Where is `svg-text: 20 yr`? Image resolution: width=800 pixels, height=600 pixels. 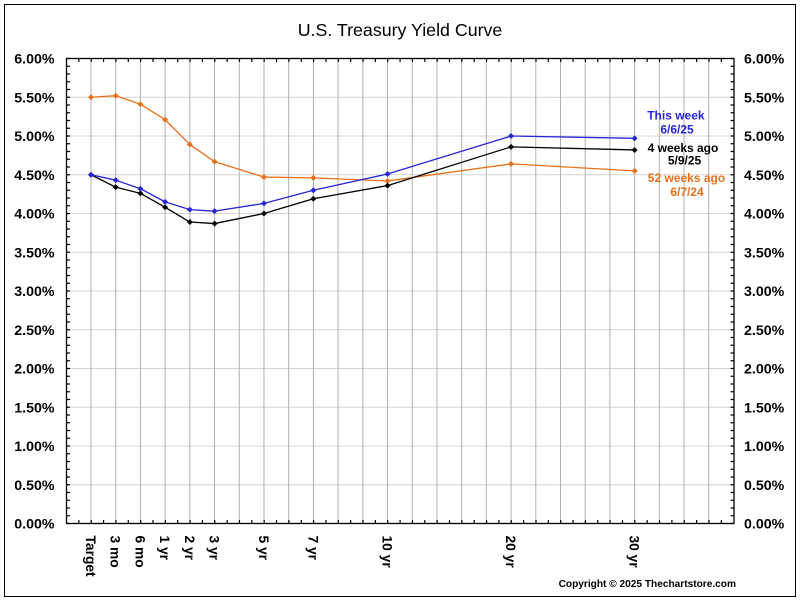 svg-text: 20 yr is located at coordinates (510, 552).